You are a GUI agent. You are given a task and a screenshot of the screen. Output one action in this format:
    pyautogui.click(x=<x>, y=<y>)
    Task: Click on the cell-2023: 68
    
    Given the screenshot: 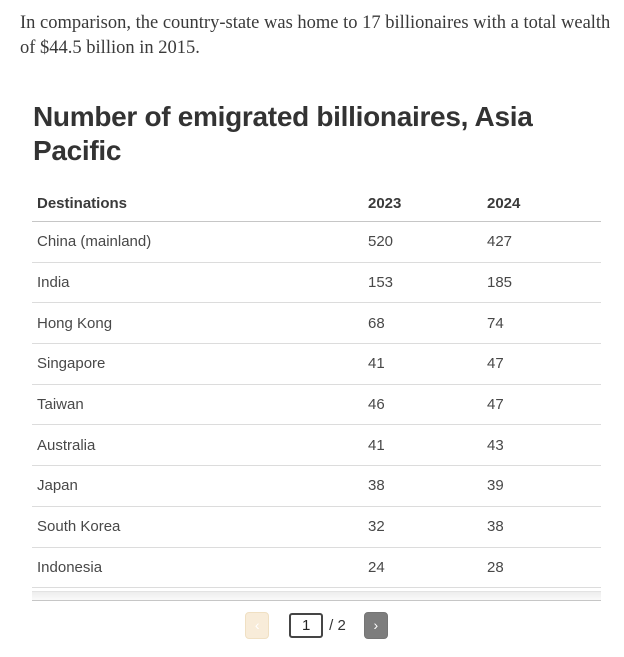 What is the action you would take?
    pyautogui.click(x=376, y=323)
    